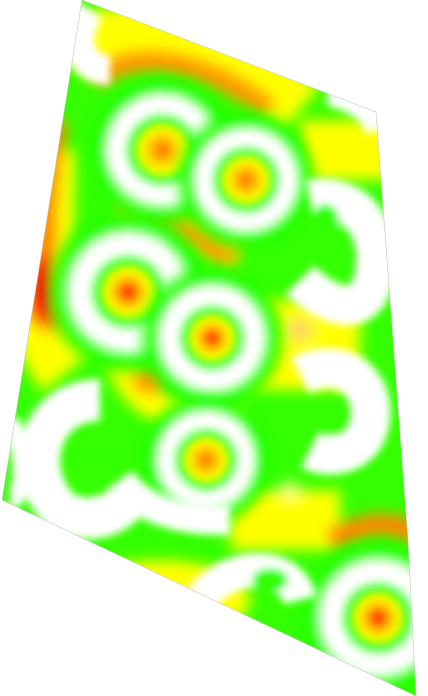  I want to click on ring-e, so click(206, 460).